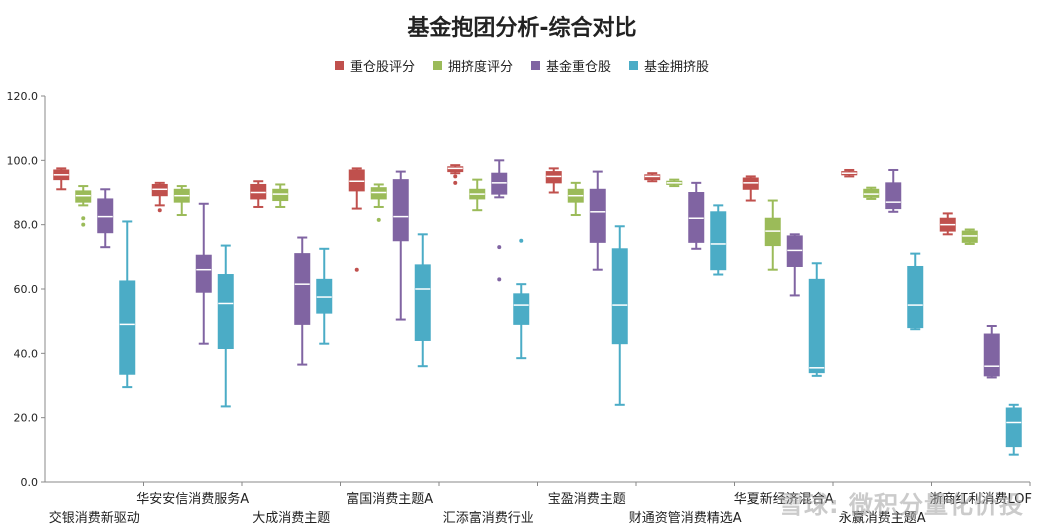 This screenshot has height=532, width=1044. I want to click on x-tick-label: 富国消费主题A, so click(389, 499).